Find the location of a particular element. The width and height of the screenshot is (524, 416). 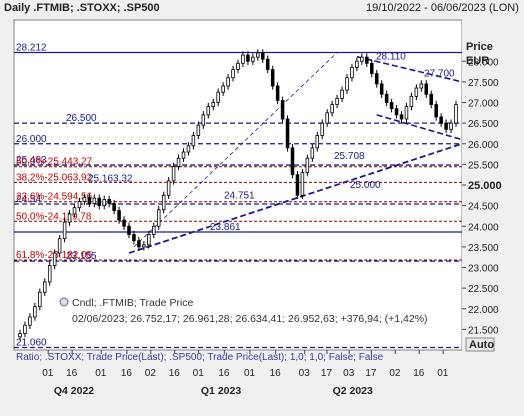

price-axis-area is located at coordinates (493, 185).